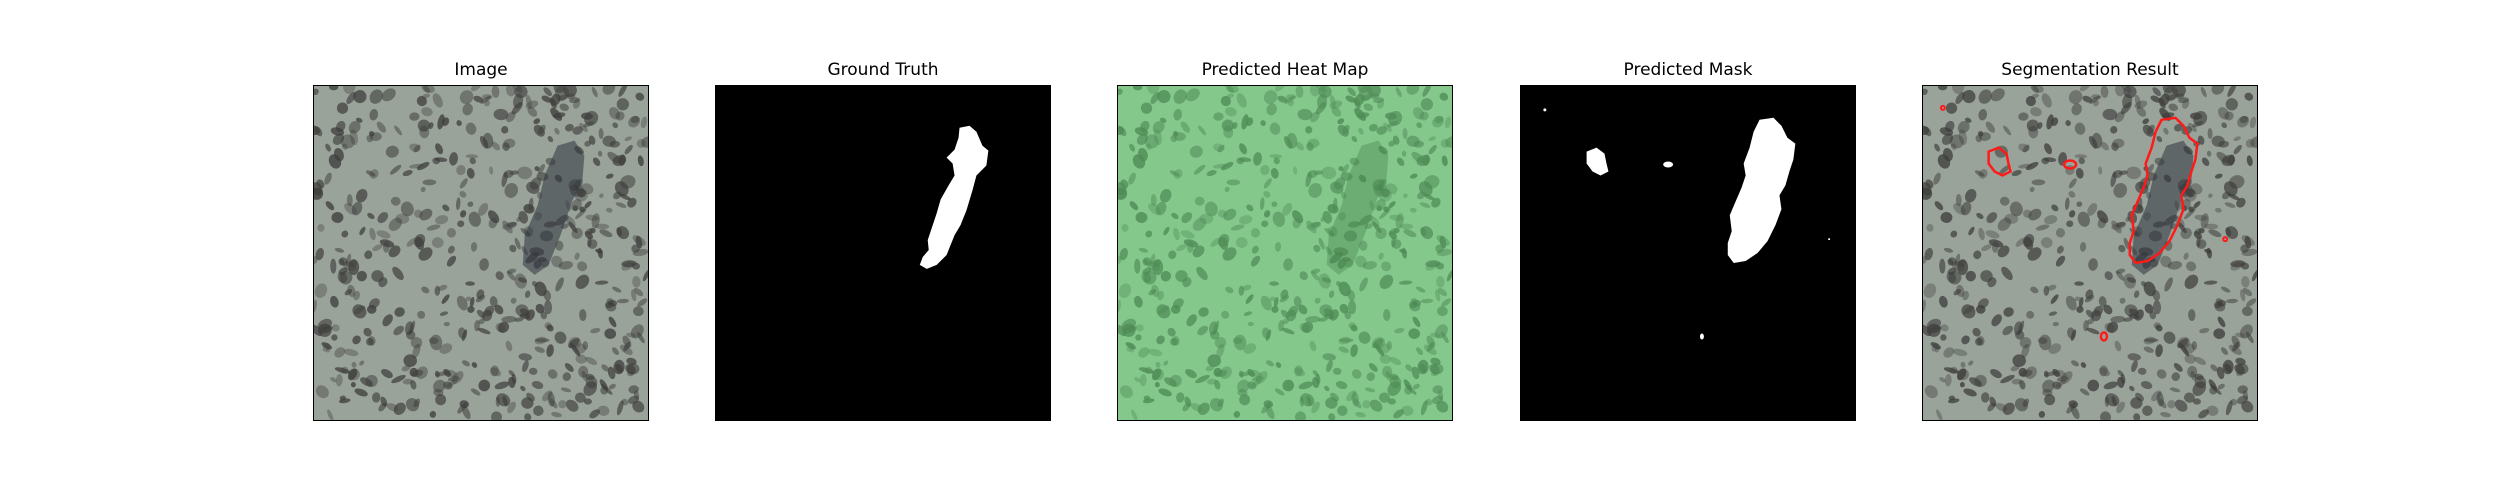 Image resolution: width=2500 pixels, height=500 pixels. Describe the element at coordinates (1688, 70) in the screenshot. I see `panel-title-predicted-mask: Predicted Mask` at that location.